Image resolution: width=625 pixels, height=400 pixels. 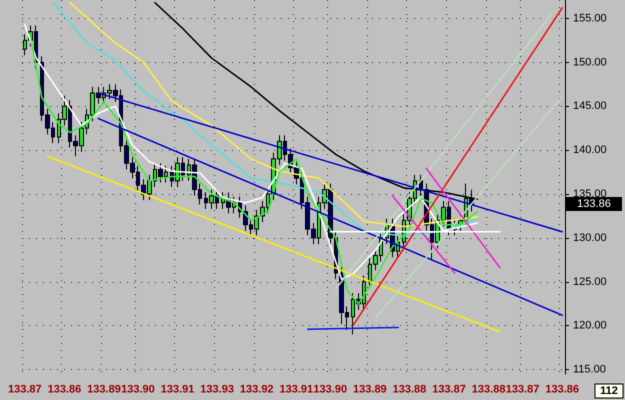 What do you see at coordinates (594, 204) in the screenshot?
I see `text: 133.86` at bounding box center [594, 204].